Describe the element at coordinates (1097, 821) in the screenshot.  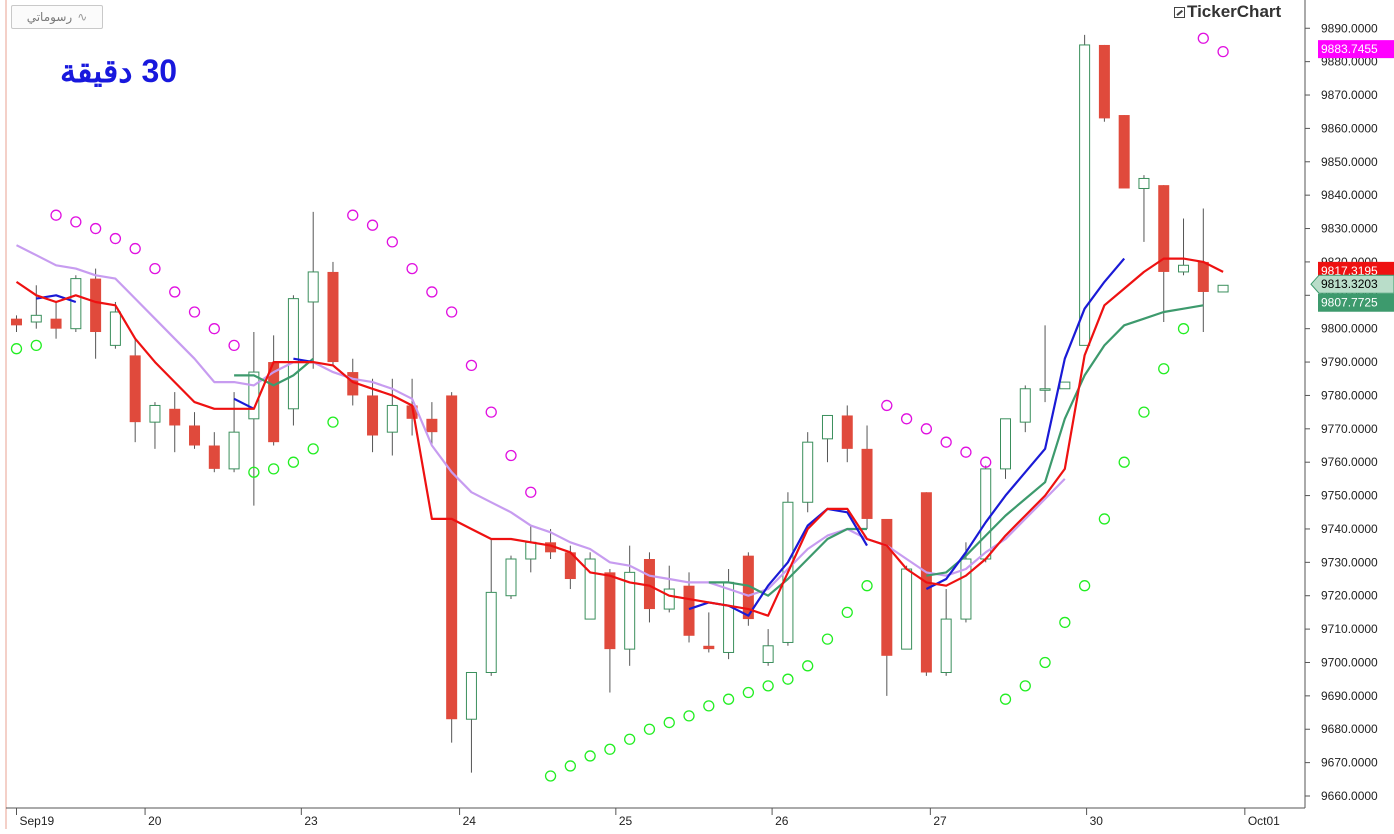
I see `x-tick-label: 30` at that location.